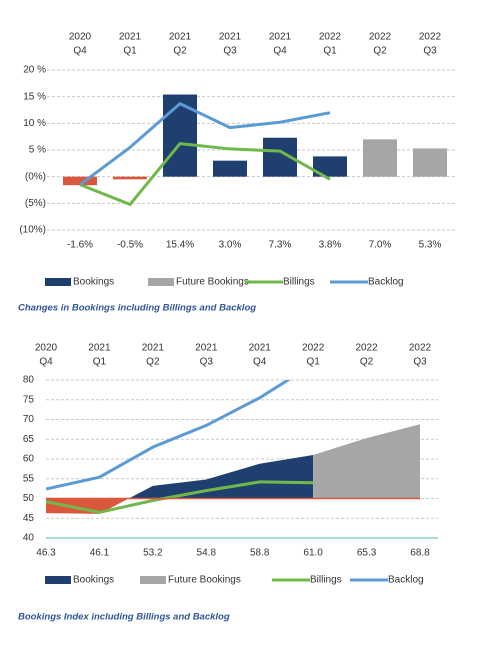 This screenshot has height=653, width=493. What do you see at coordinates (430, 245) in the screenshot?
I see `value-label: 5.3%` at bounding box center [430, 245].